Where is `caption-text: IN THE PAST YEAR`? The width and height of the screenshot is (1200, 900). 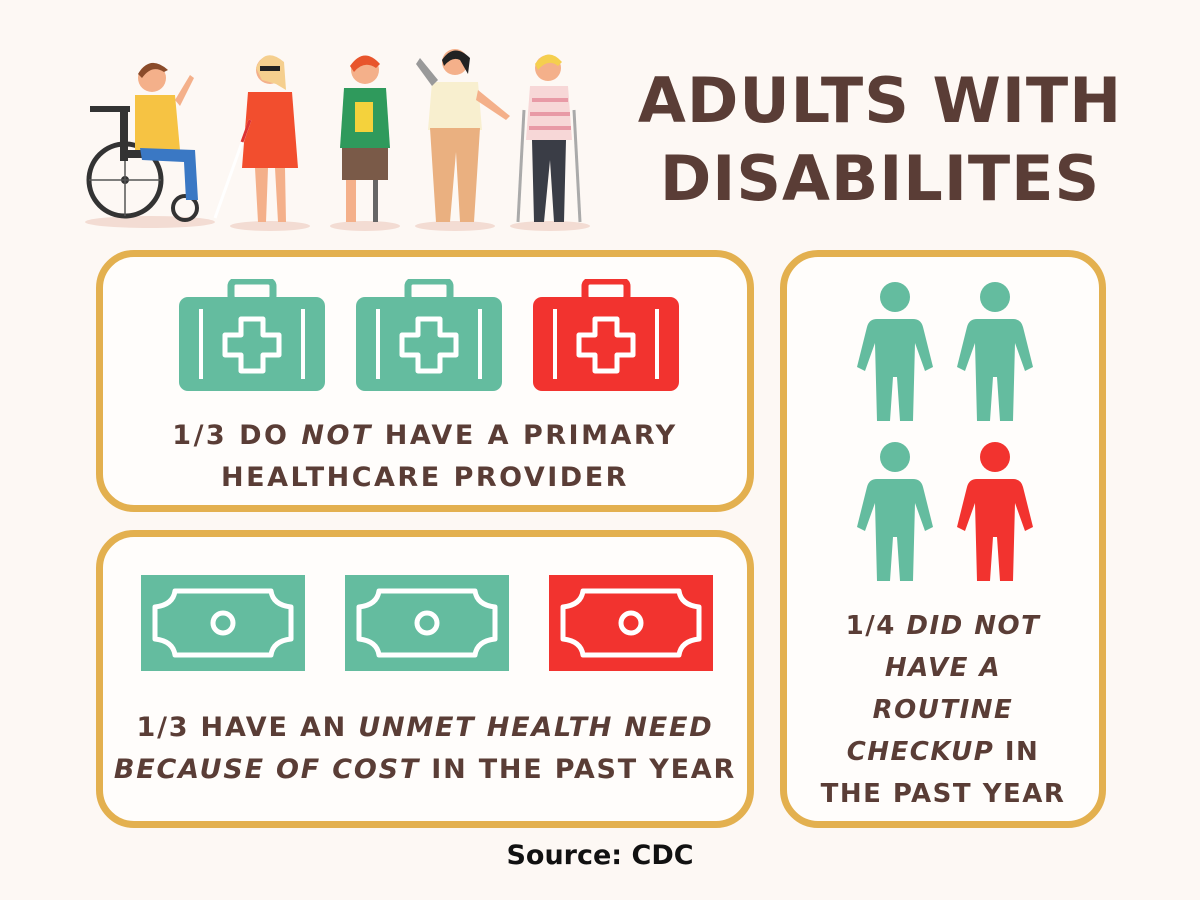 caption-text: IN THE PAST YEAR is located at coordinates (578, 769).